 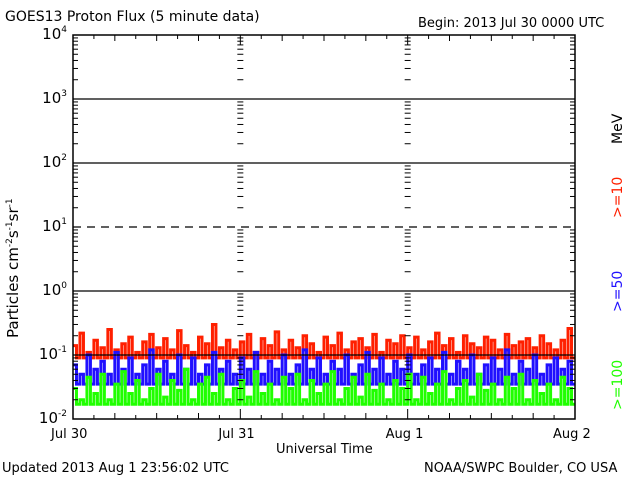 I want to click on legend-entry-50: >=50, so click(x=618, y=291).